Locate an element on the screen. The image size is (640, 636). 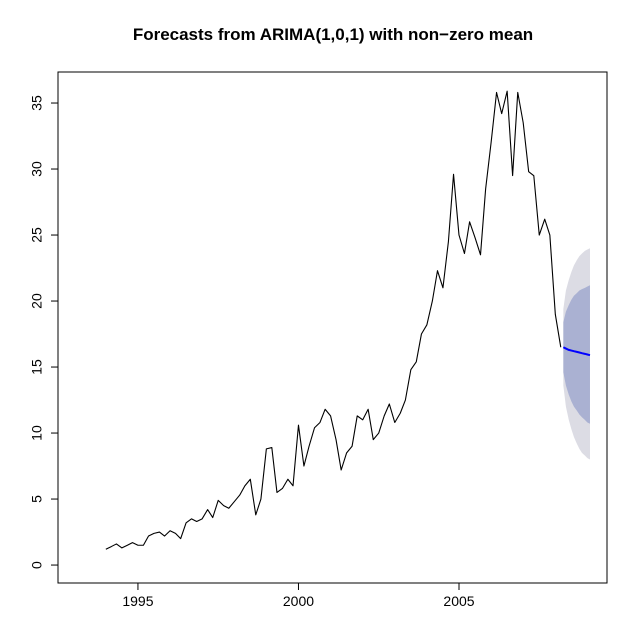
y-tick-label: 0 is located at coordinates (37, 565).